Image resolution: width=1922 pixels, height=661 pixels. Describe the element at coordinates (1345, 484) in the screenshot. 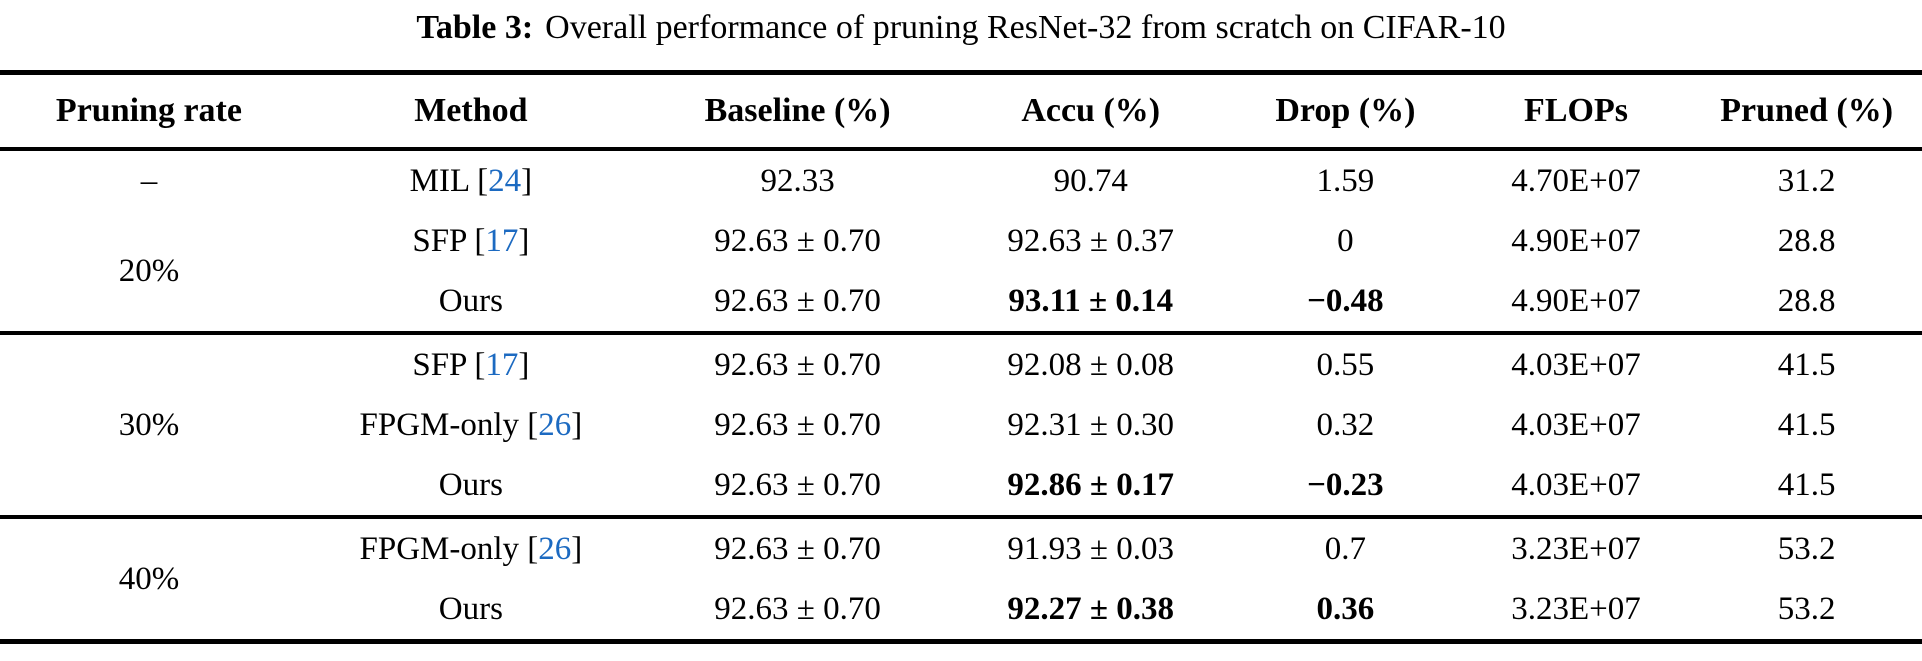

I see `drop-cell: −0.23` at that location.